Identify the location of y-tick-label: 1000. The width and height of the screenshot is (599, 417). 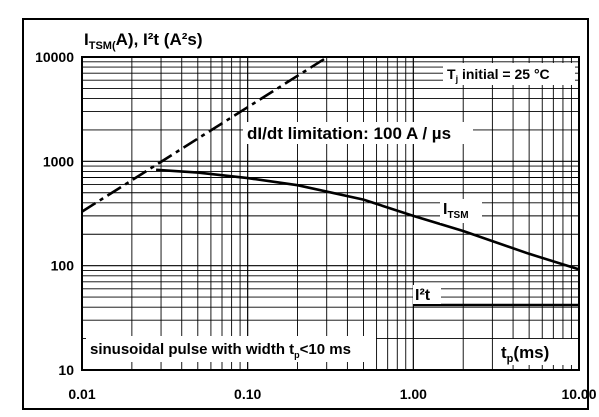
(58, 161).